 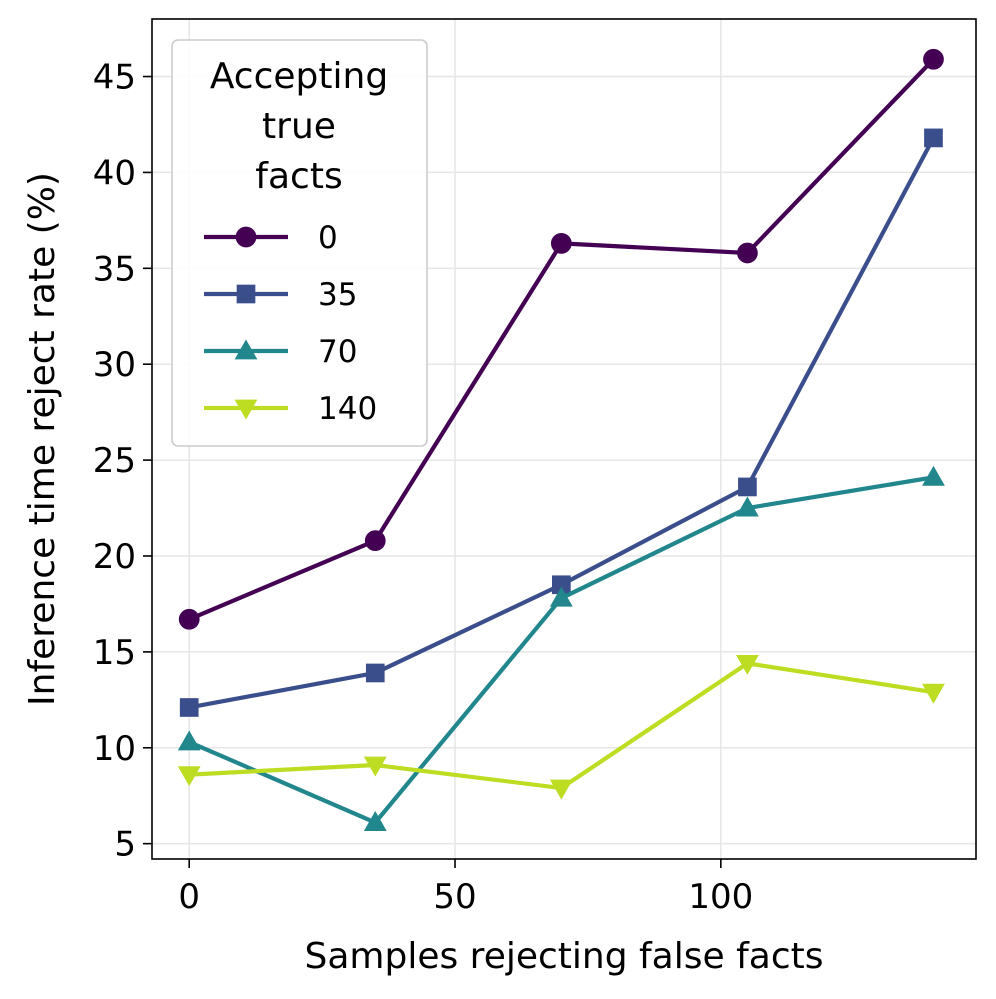 I want to click on legend-item-35: 35, so click(x=280, y=295).